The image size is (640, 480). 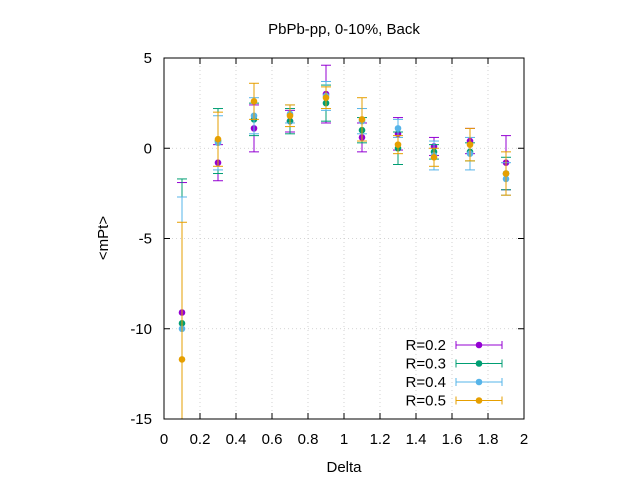 What do you see at coordinates (148, 58) in the screenshot?
I see `y-tick-label: 5` at bounding box center [148, 58].